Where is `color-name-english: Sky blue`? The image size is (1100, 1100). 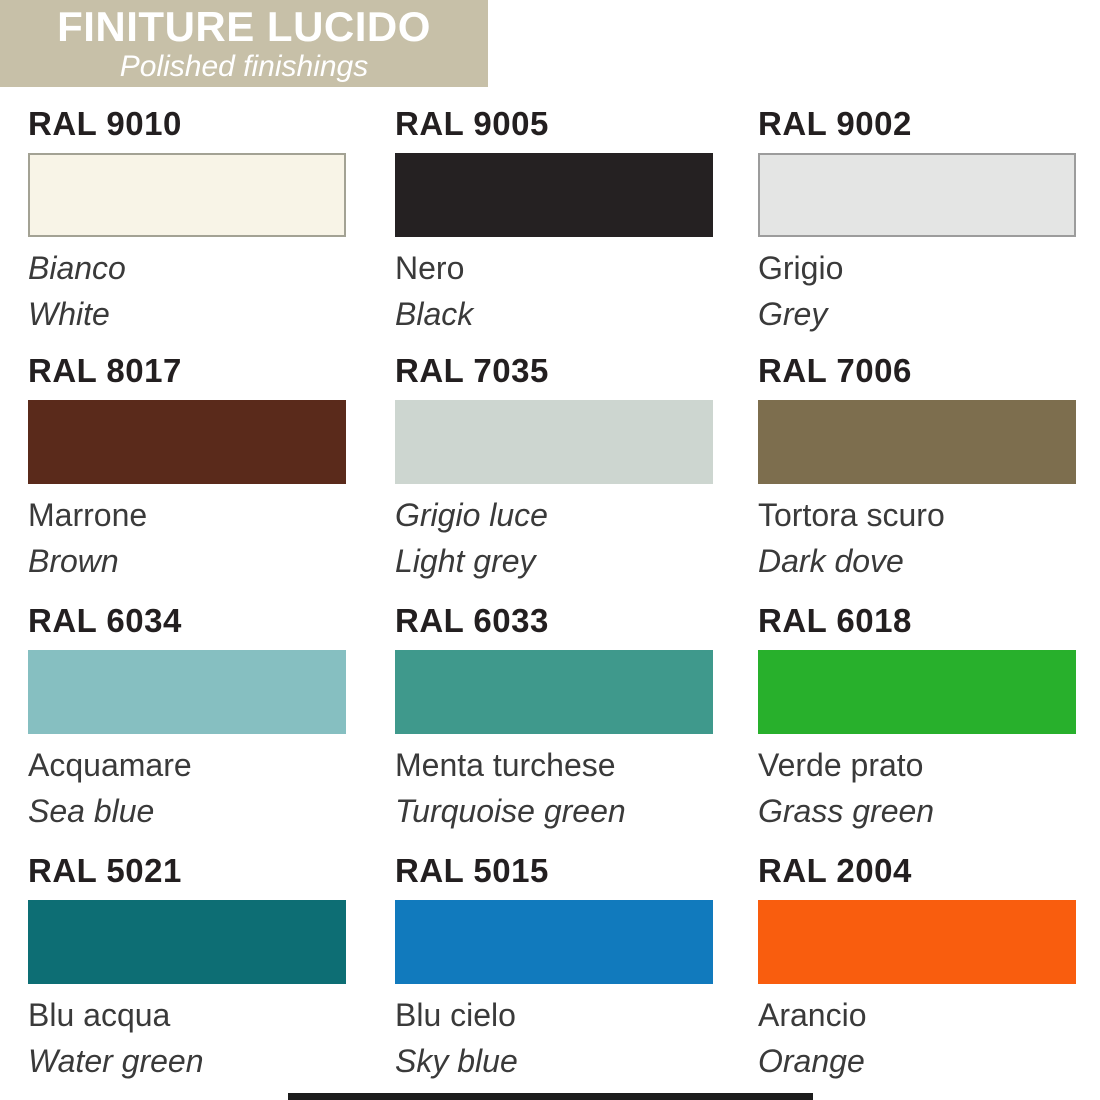 color-name-english: Sky blue is located at coordinates (456, 1060).